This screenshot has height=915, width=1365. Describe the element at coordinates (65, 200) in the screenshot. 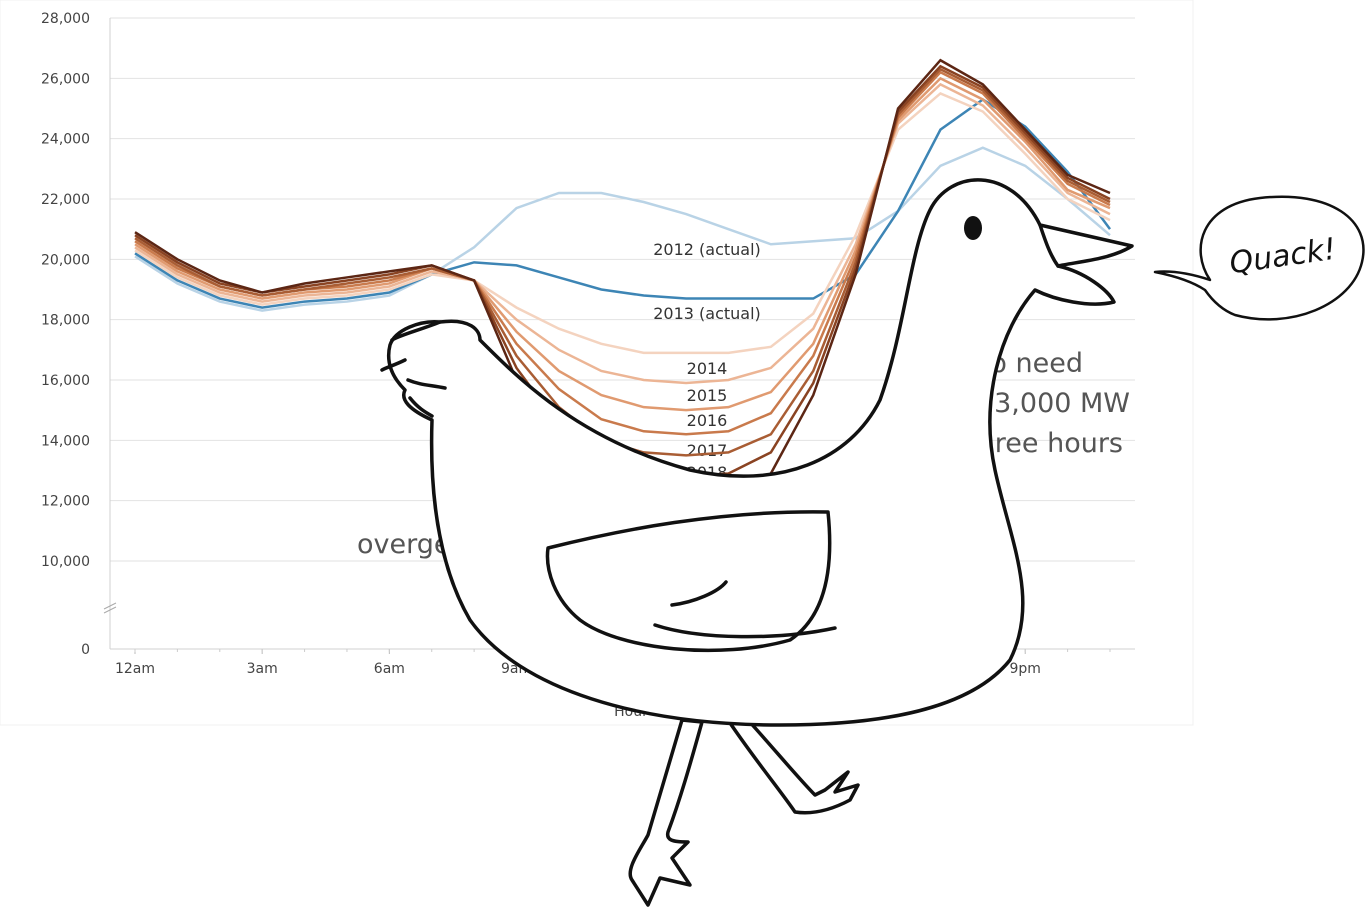

I see `y-tick-label: 22,000` at that location.